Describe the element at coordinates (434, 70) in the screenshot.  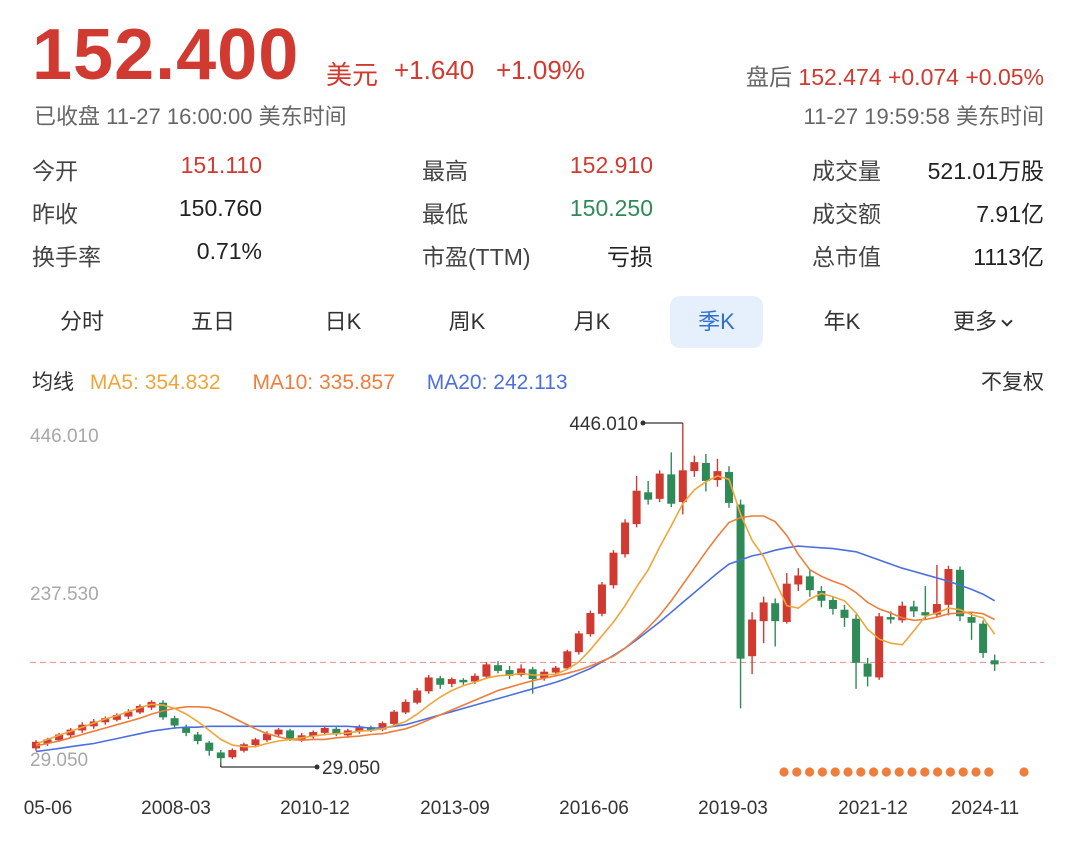
I see `price-change: +1.640` at that location.